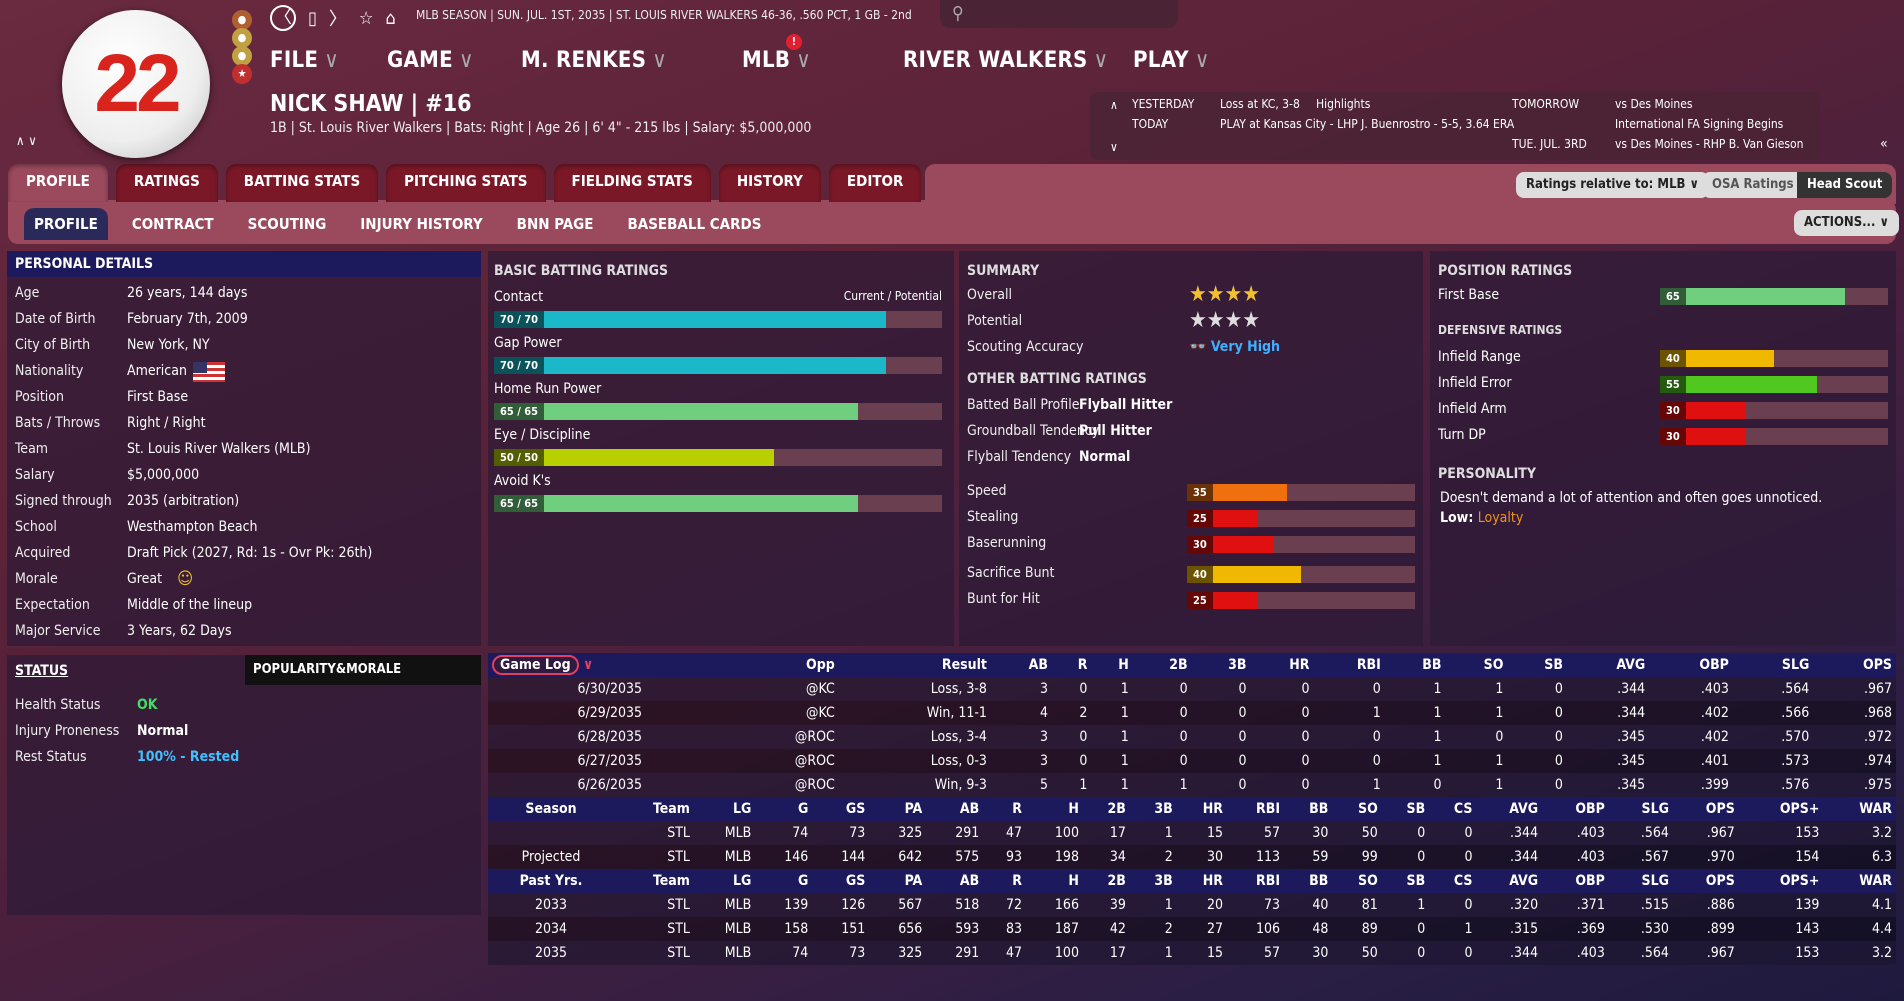 The height and width of the screenshot is (1001, 1904). What do you see at coordinates (283, 18) in the screenshot?
I see `back-forward-icon: 〈` at bounding box center [283, 18].